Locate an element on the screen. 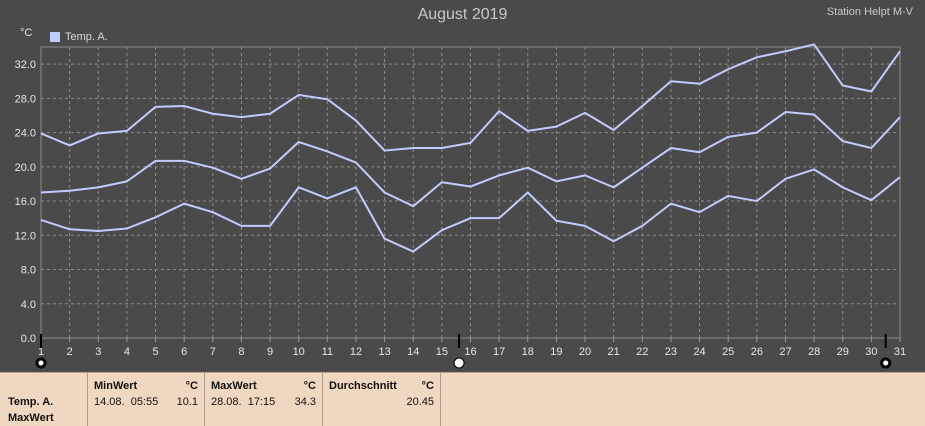 The height and width of the screenshot is (426, 925). x-tick-label: 14 is located at coordinates (413, 352).